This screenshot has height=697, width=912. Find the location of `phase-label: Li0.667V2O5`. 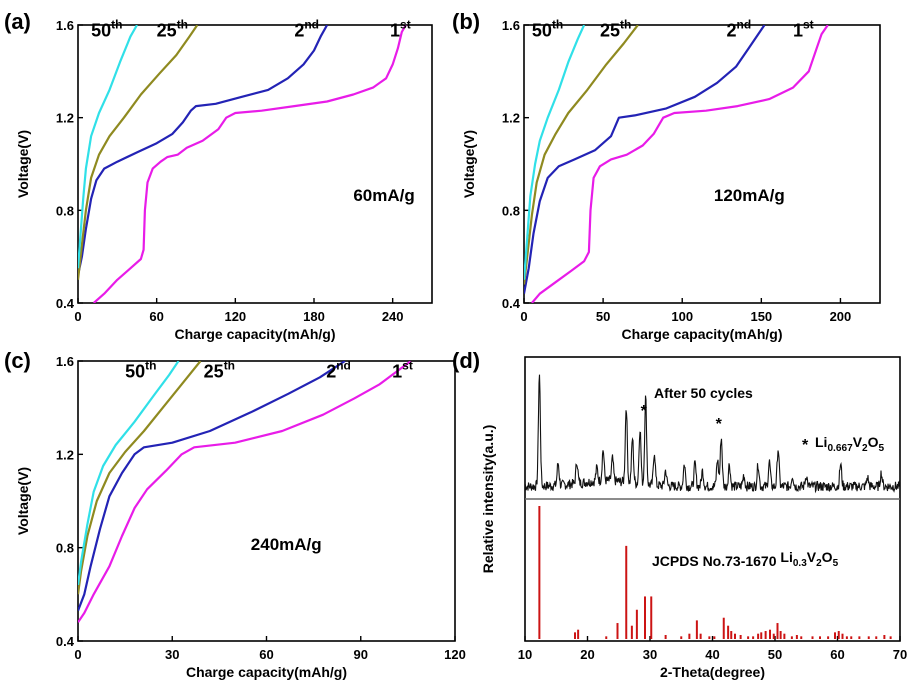

phase-label: Li0.667V2O5 is located at coordinates (850, 444).